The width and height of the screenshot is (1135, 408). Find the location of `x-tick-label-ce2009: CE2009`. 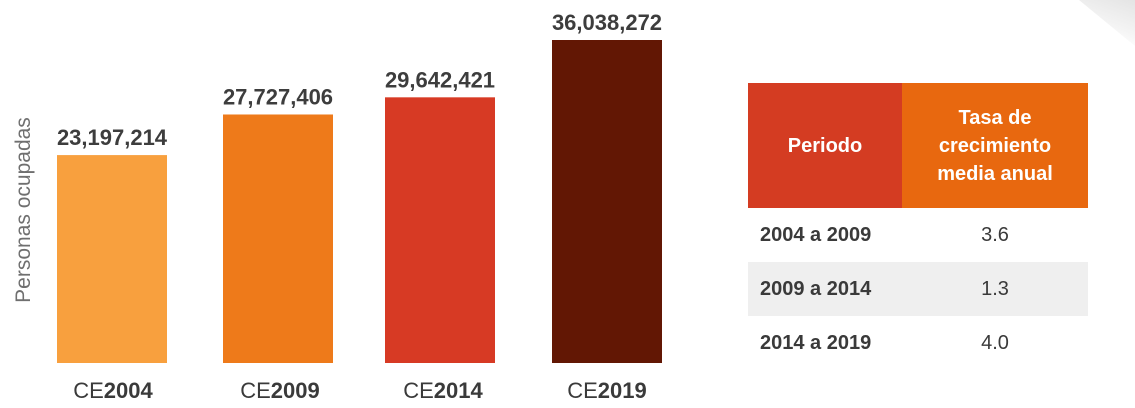

x-tick-label-ce2009: CE2009 is located at coordinates (280, 390).